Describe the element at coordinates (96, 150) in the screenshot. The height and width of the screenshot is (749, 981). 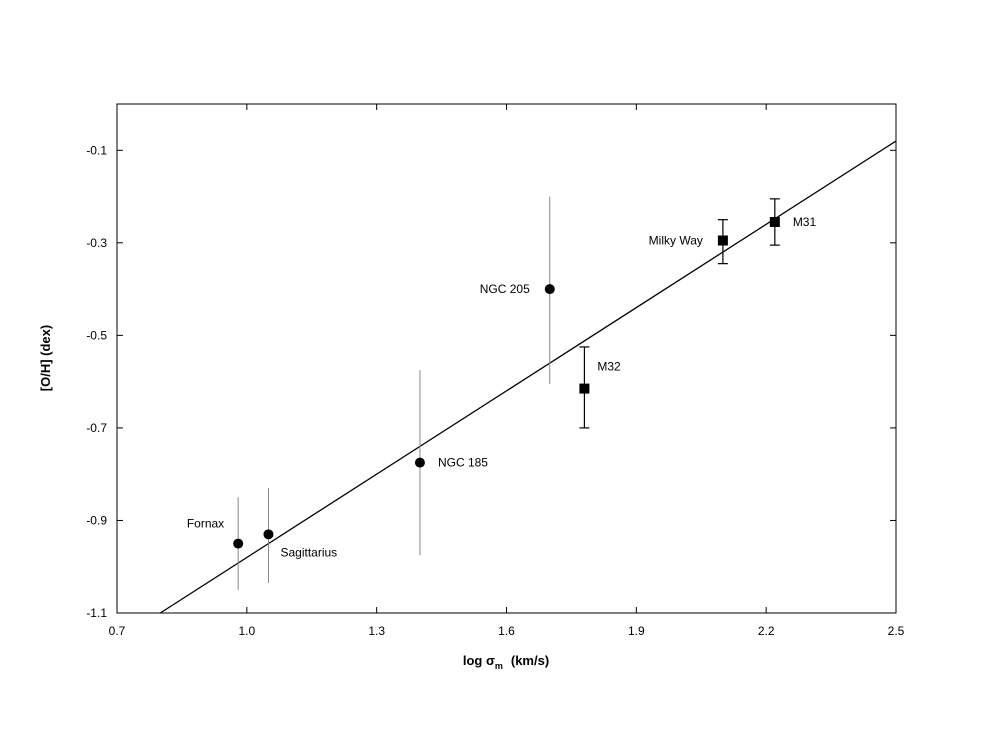
I see `y-tick-label: -0.1` at that location.